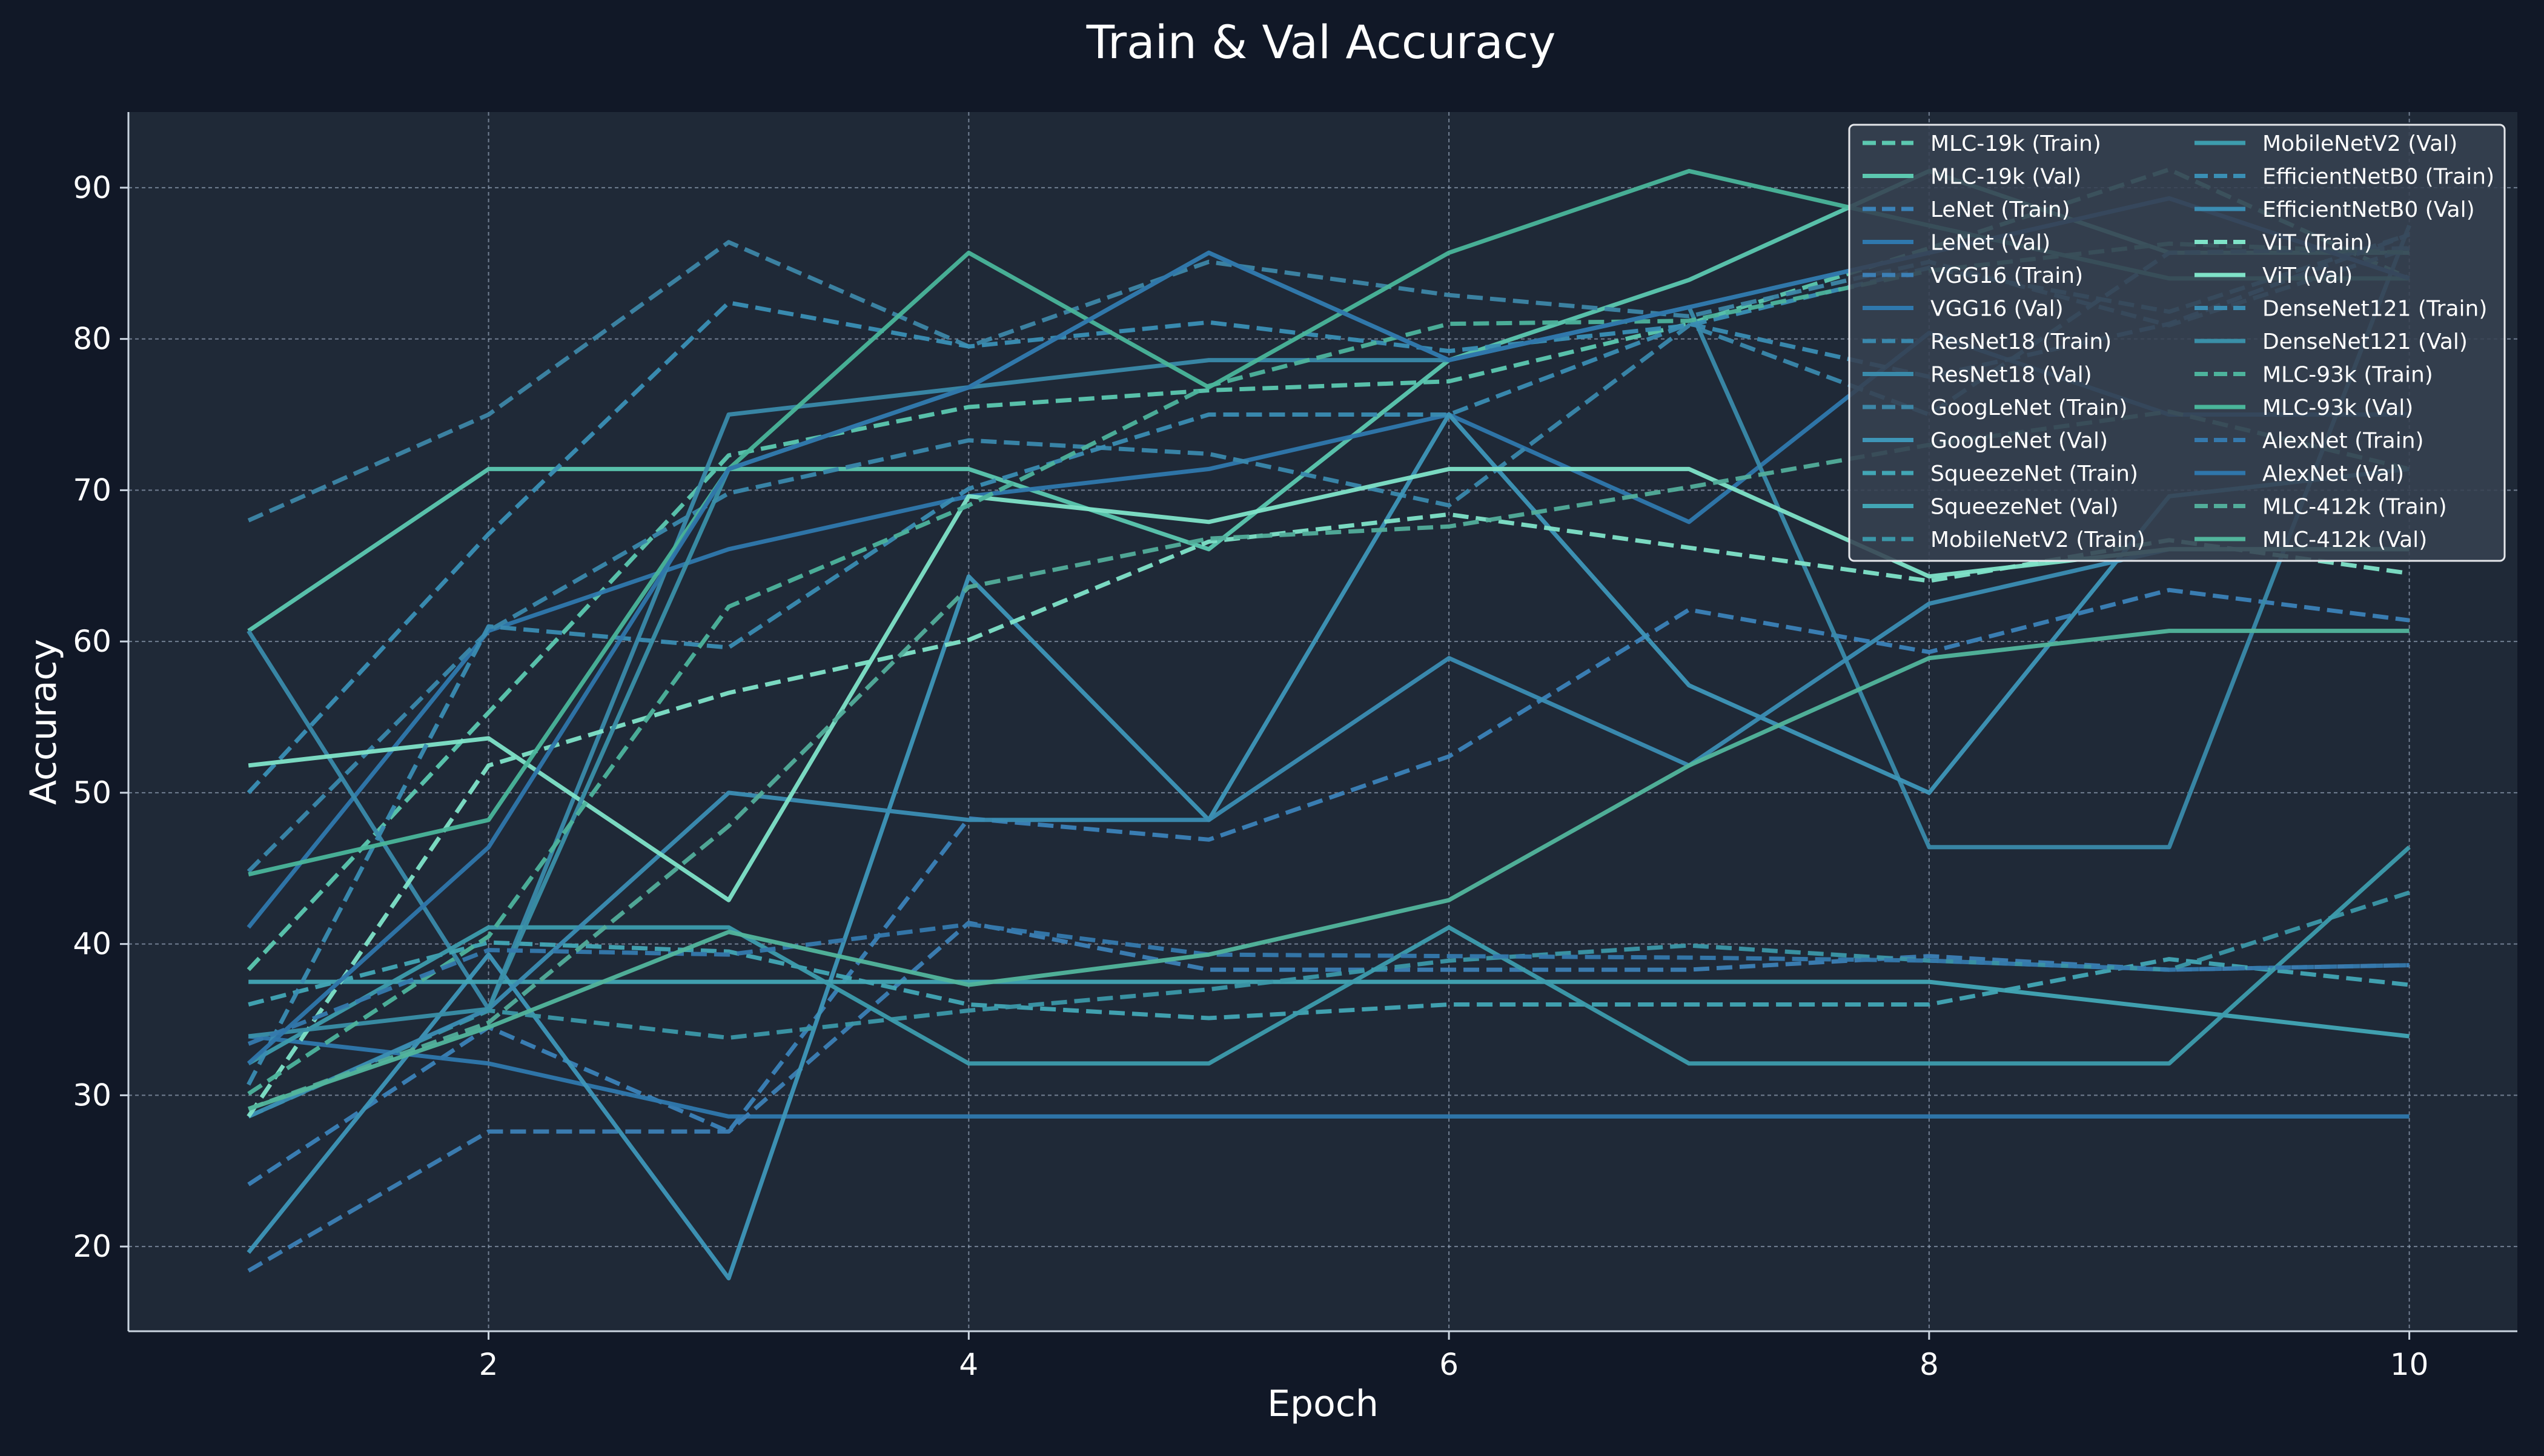 Image resolution: width=2544 pixels, height=1456 pixels. Describe the element at coordinates (2019, 441) in the screenshot. I see `legend-entry-label: GoogLeNet (Val)` at that location.